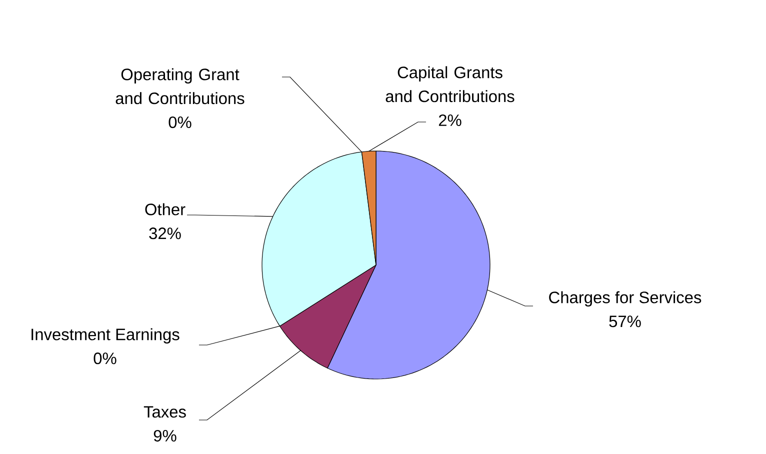 Image resolution: width=766 pixels, height=454 pixels. I want to click on data-label: 9%, so click(165, 436).